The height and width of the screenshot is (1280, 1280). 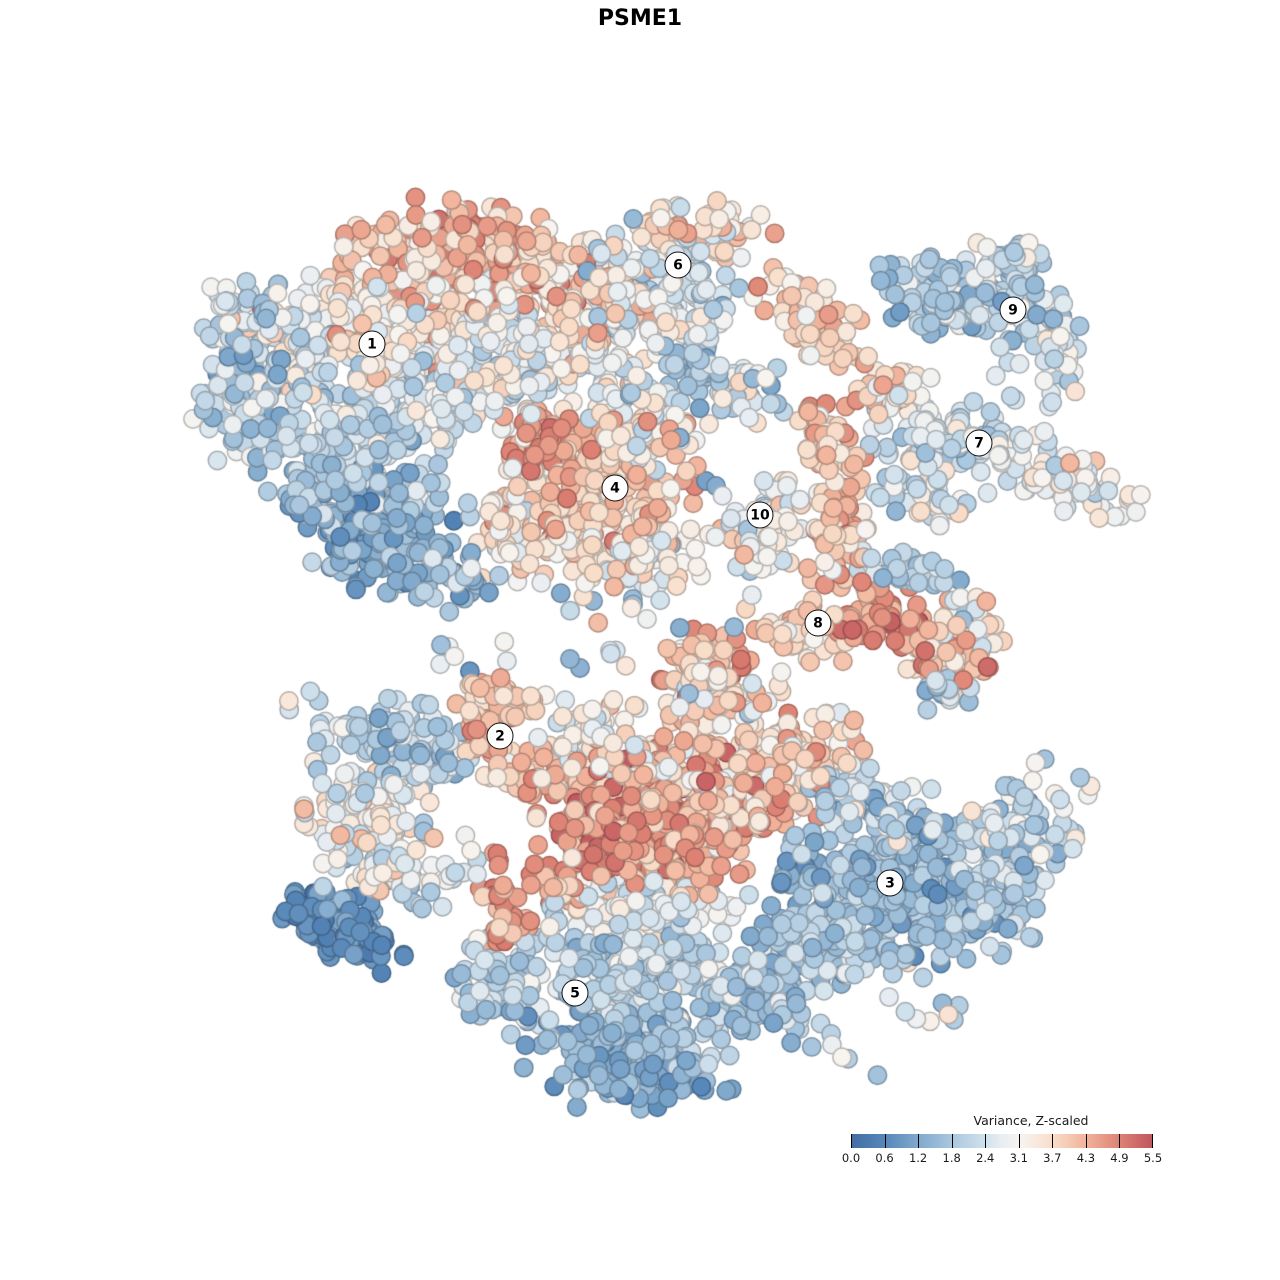 I want to click on colorbar-tick-labels: 0.0 0.6 1.2 1.8 2.4 3.1 3.7 4.3 4.9 5.5, so click(x=1002, y=1159).